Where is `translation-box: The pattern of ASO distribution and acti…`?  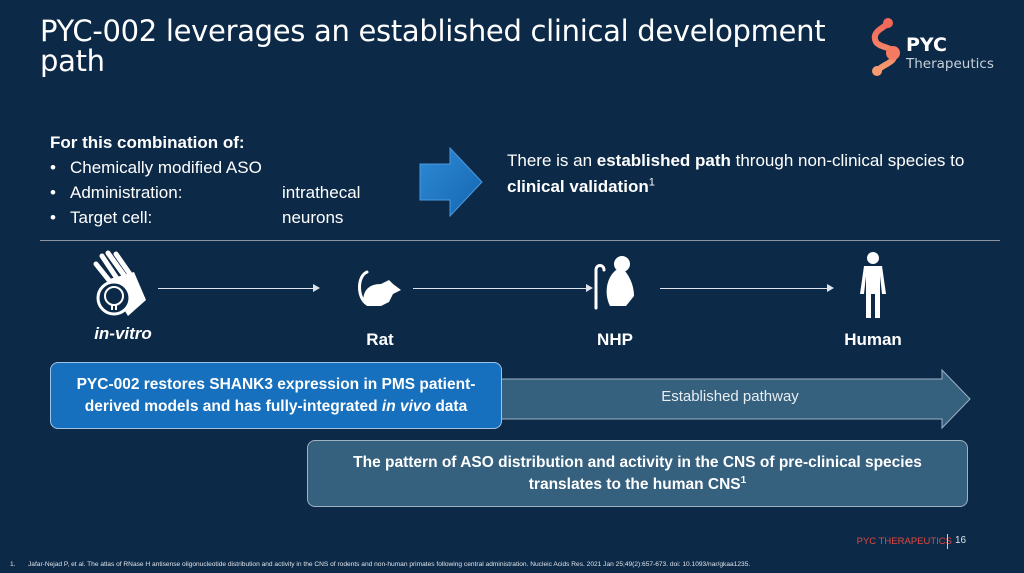
translation-box: The pattern of ASO distribution and acti… is located at coordinates (637, 473).